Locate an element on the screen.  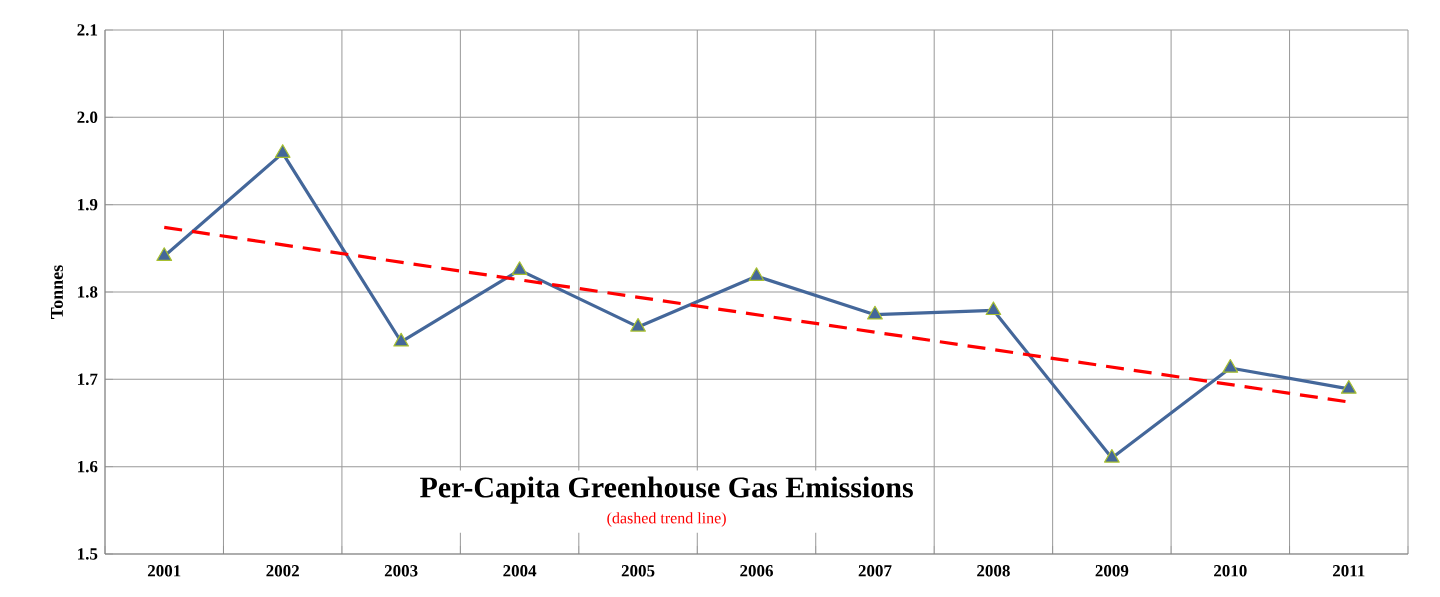
x-tick-label: 2006 is located at coordinates (756, 571).